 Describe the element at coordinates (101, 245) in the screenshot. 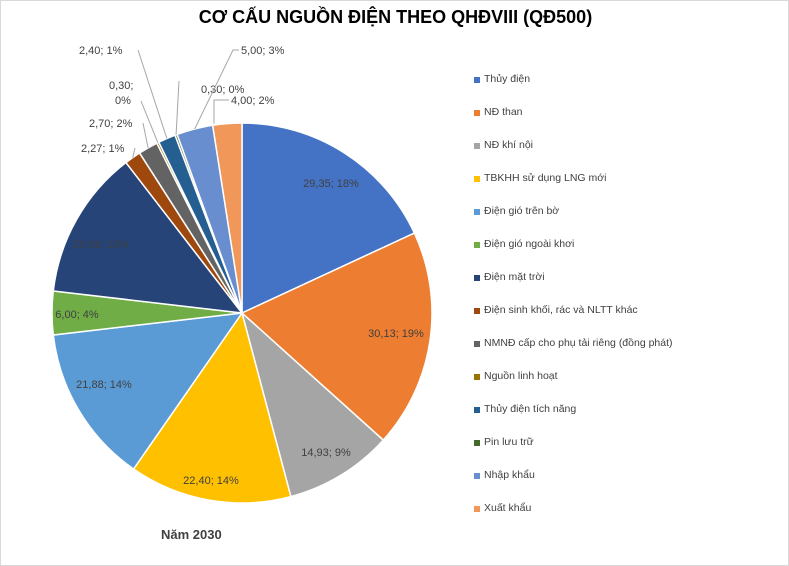

I see `data-label: 20,59; 13%` at that location.